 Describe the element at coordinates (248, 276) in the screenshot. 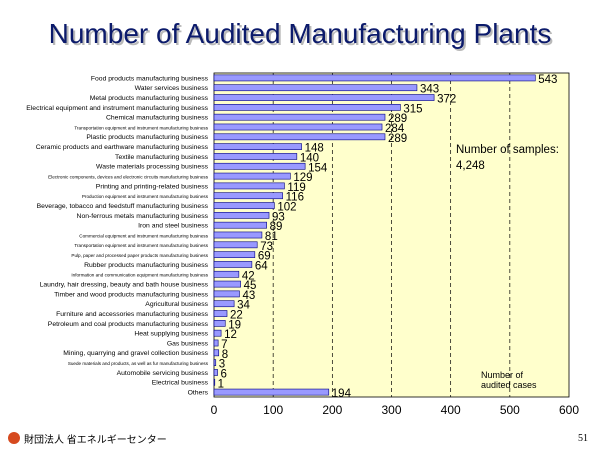

I see `value-label: 42` at that location.